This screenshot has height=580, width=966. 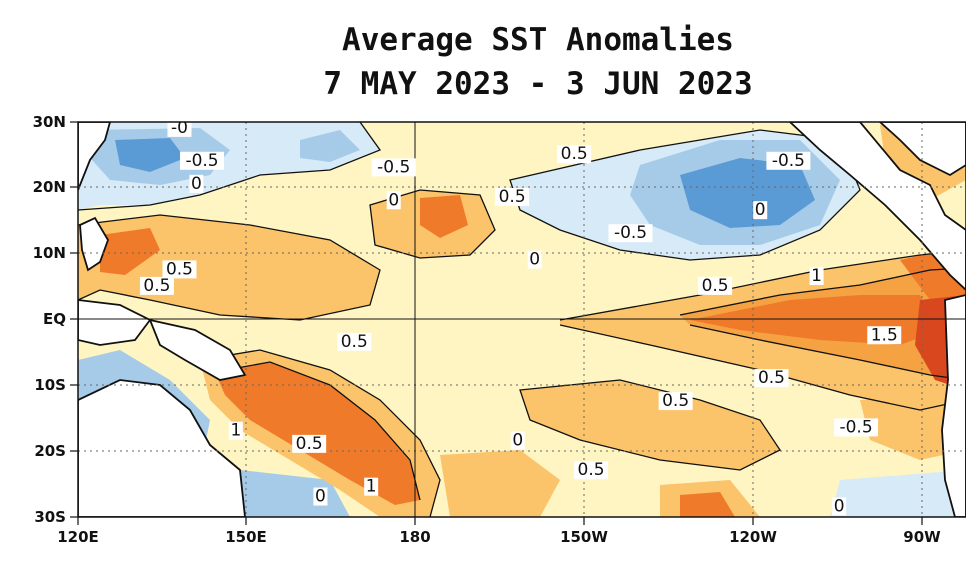 What do you see at coordinates (753, 537) in the screenshot?
I see `x-tick-label: 120W` at bounding box center [753, 537].